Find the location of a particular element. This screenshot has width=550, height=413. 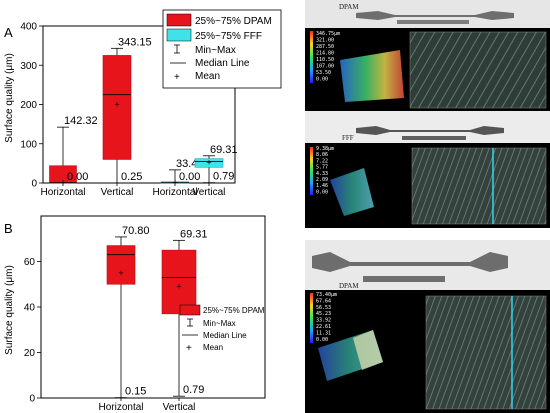

legend-swatch-fff is located at coordinates (179, 35).